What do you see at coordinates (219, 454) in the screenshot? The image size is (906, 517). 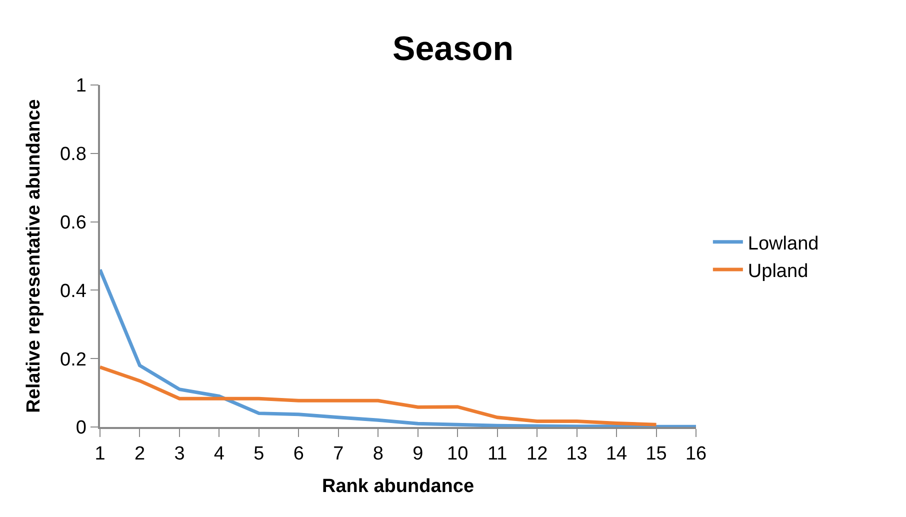 I see `x-tick-label: 4` at bounding box center [219, 454].